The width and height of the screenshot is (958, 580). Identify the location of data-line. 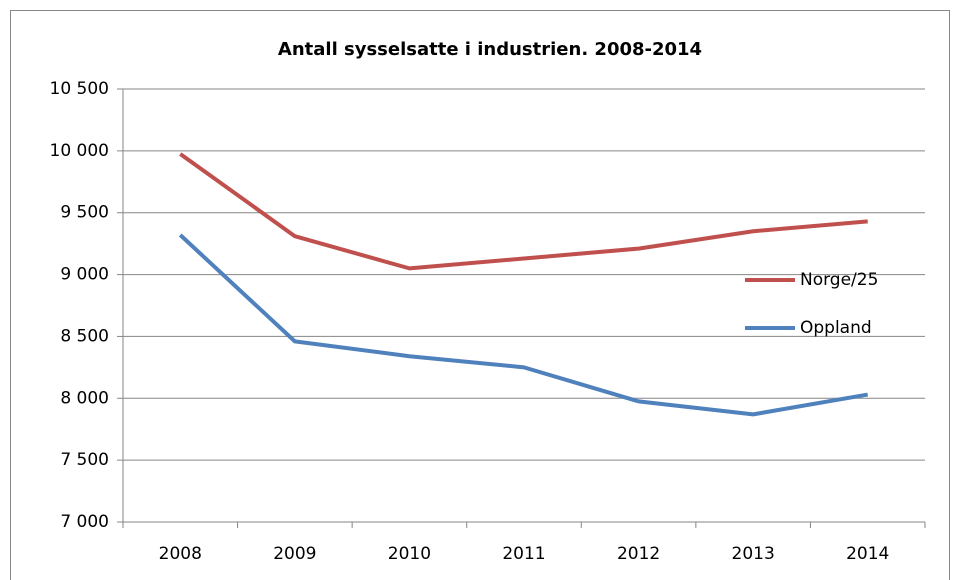
(523, 211).